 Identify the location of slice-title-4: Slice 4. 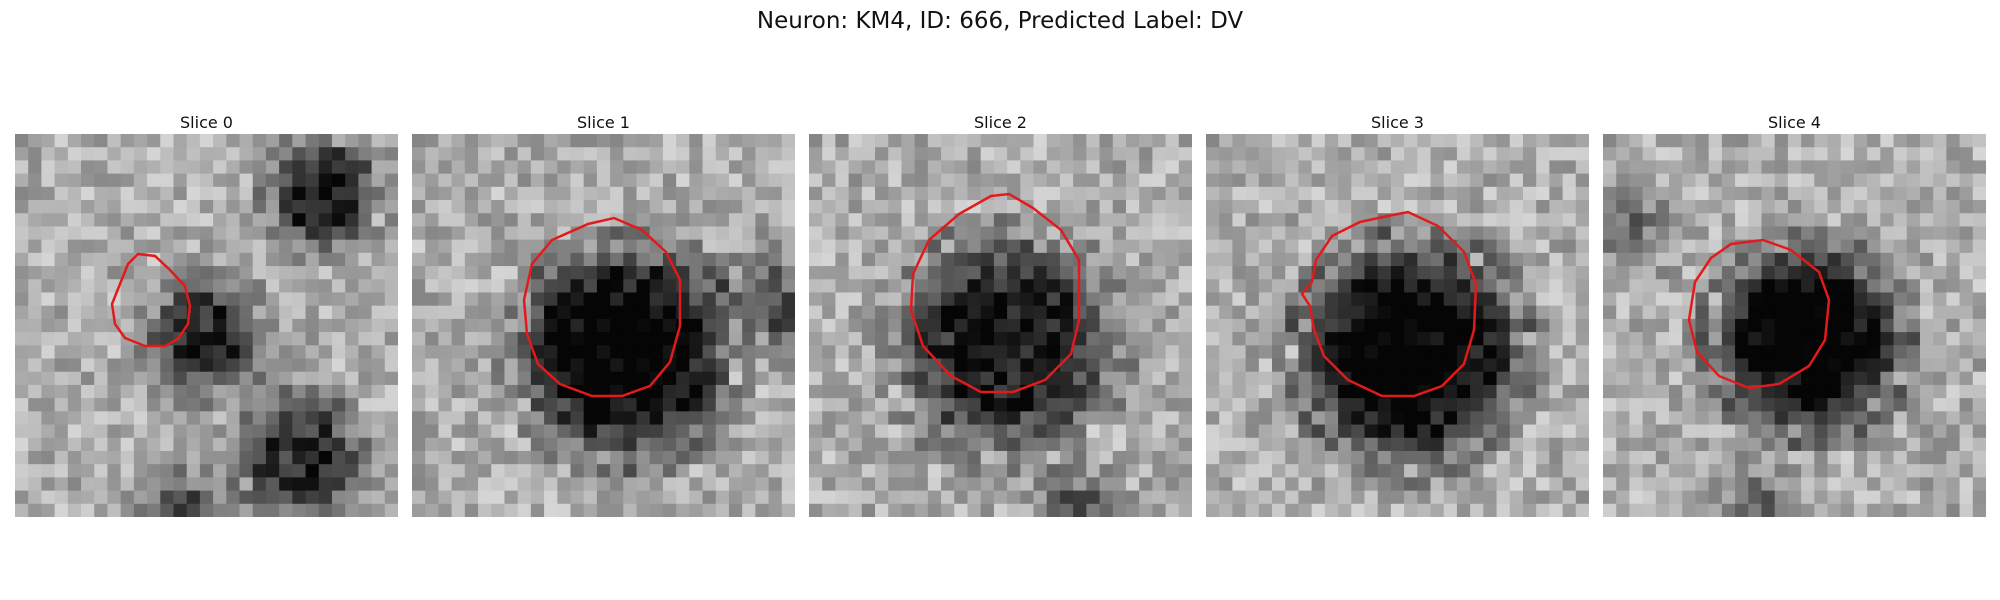
(1794, 122).